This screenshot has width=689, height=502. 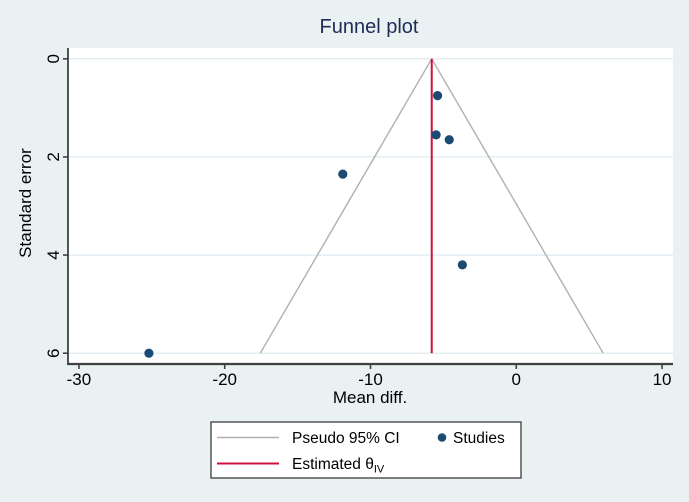 What do you see at coordinates (79, 379) in the screenshot?
I see `x-tick-label--30: -30` at bounding box center [79, 379].